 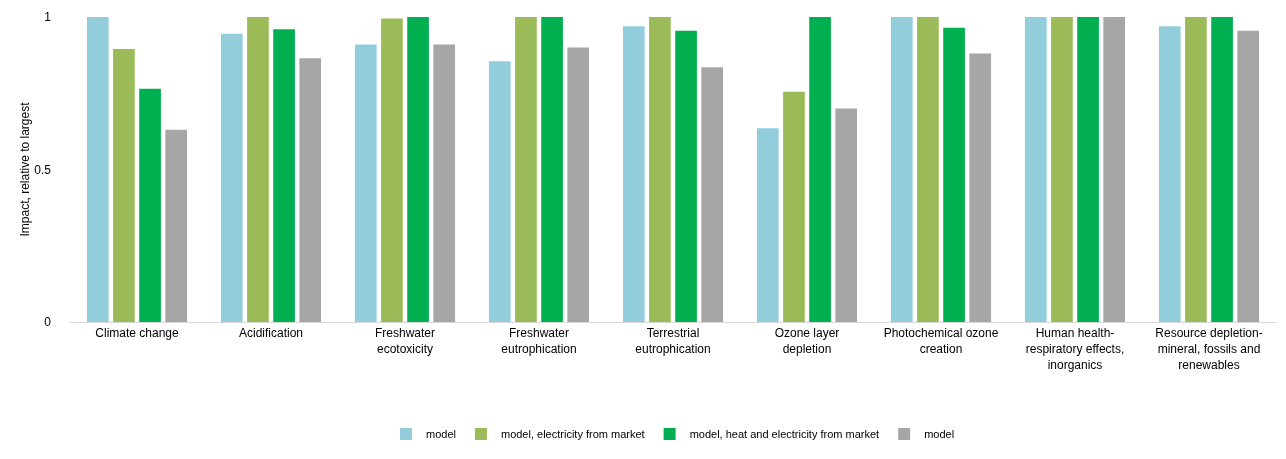 I want to click on y-tick-label: 1, so click(x=48, y=17).